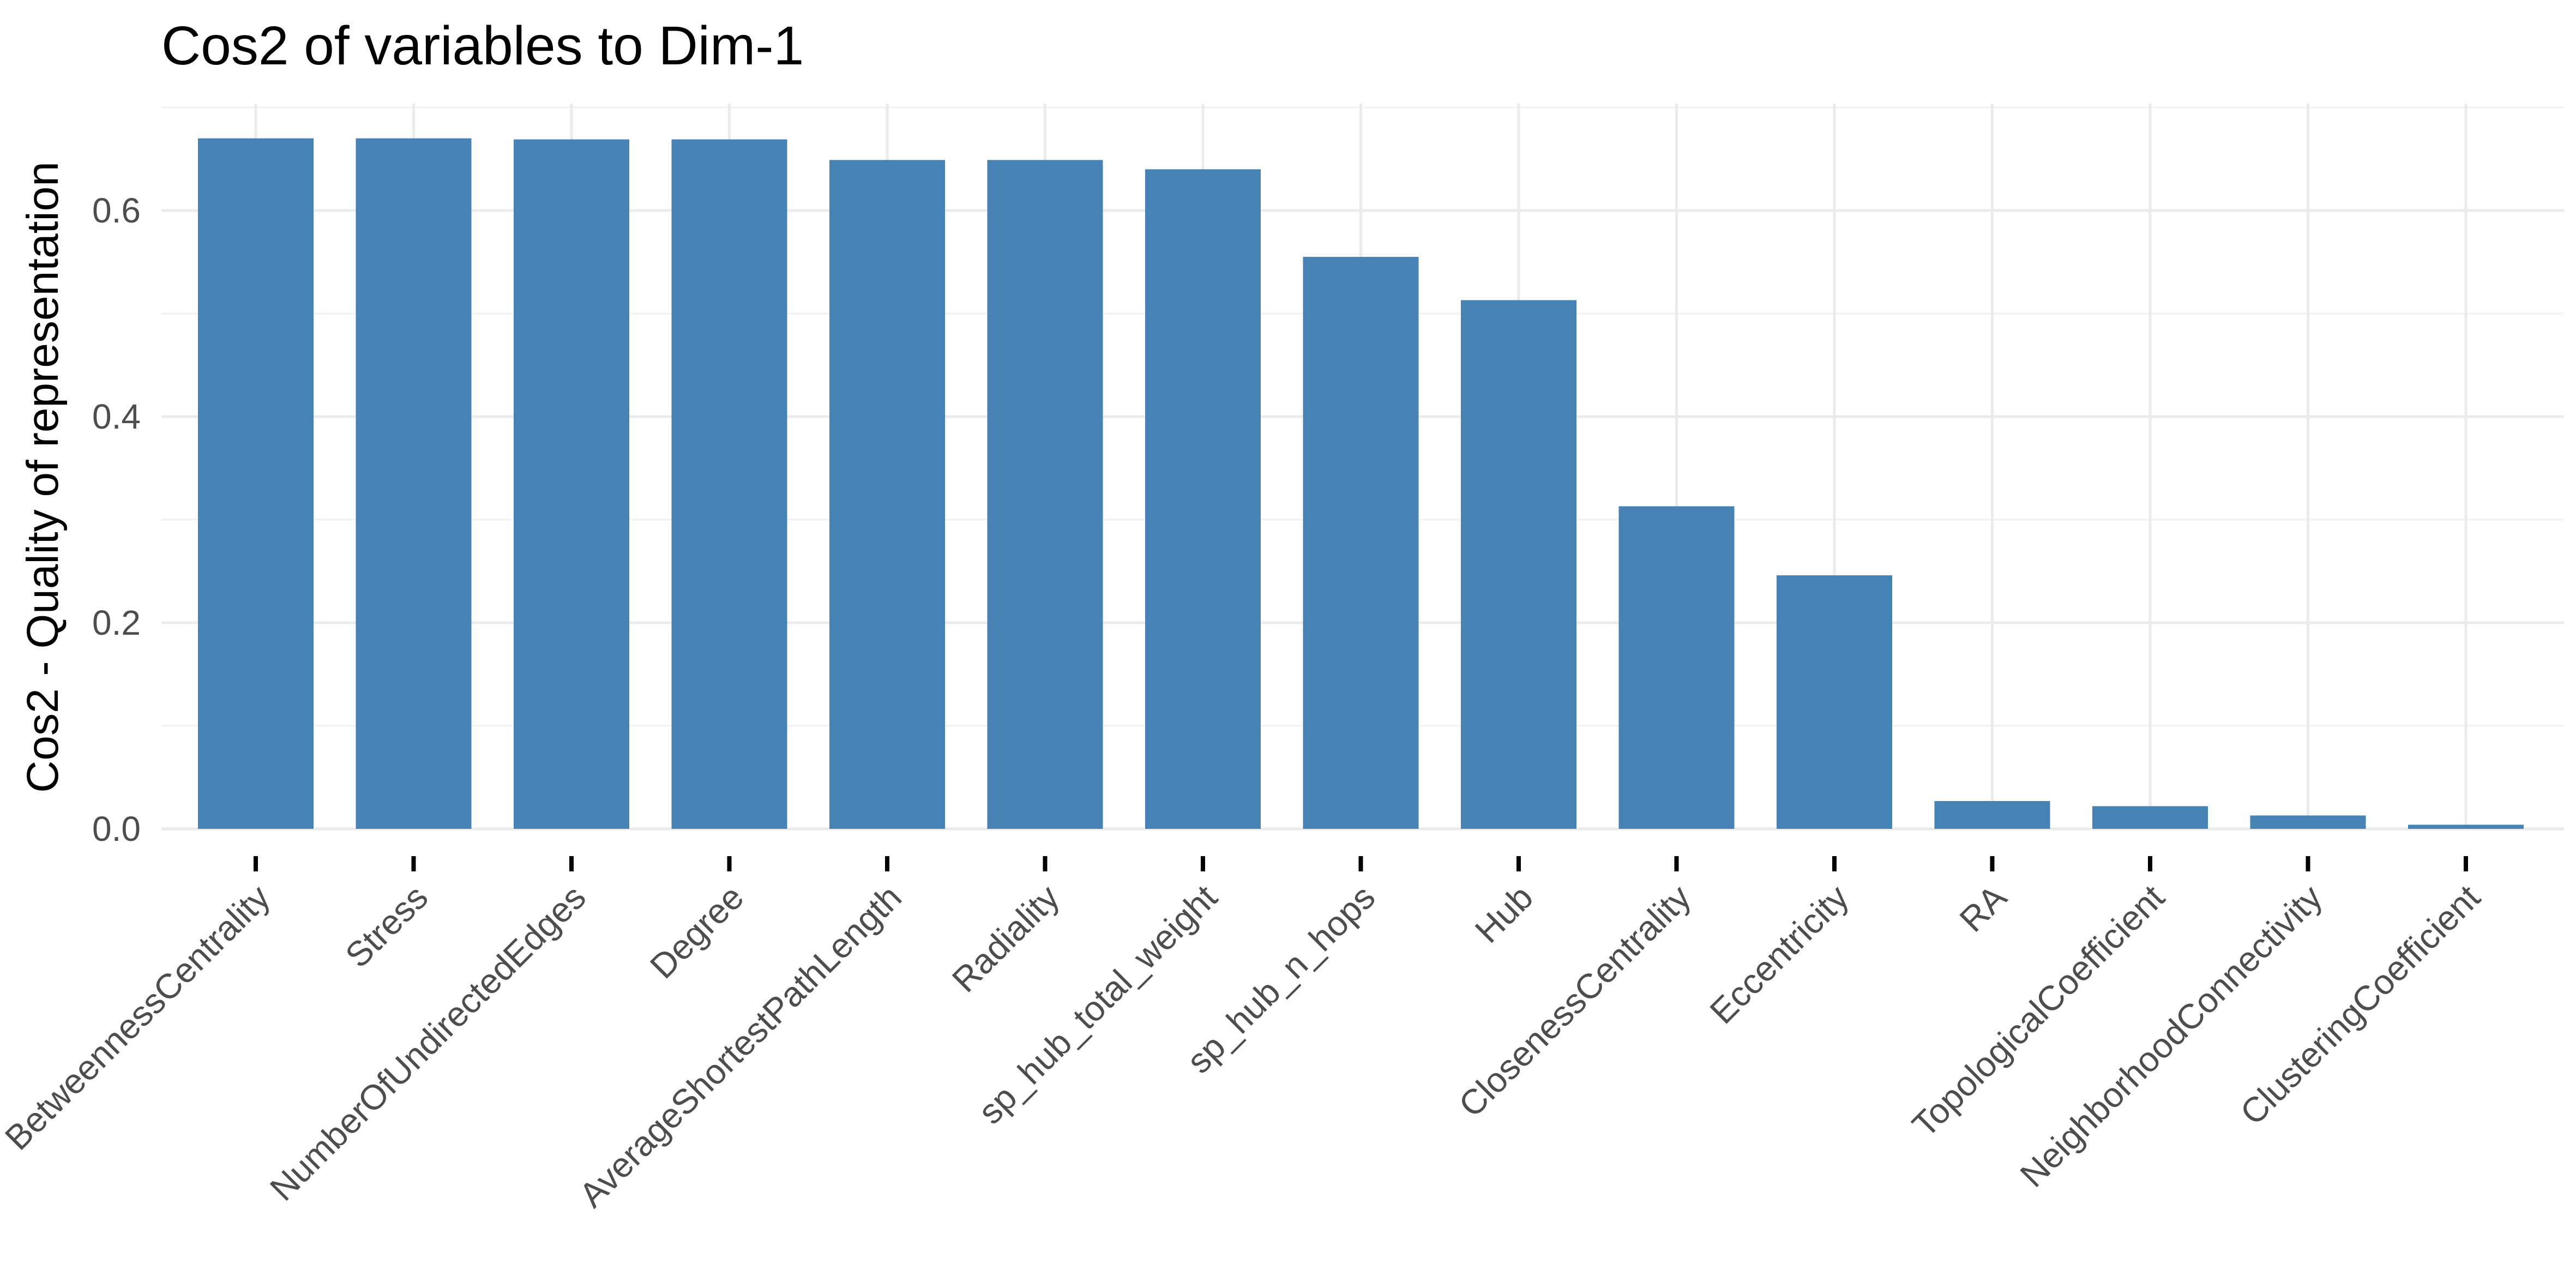 This screenshot has height=1288, width=2576. What do you see at coordinates (139, 1017) in the screenshot?
I see `x-tick-label: BetweennessCentrality` at bounding box center [139, 1017].